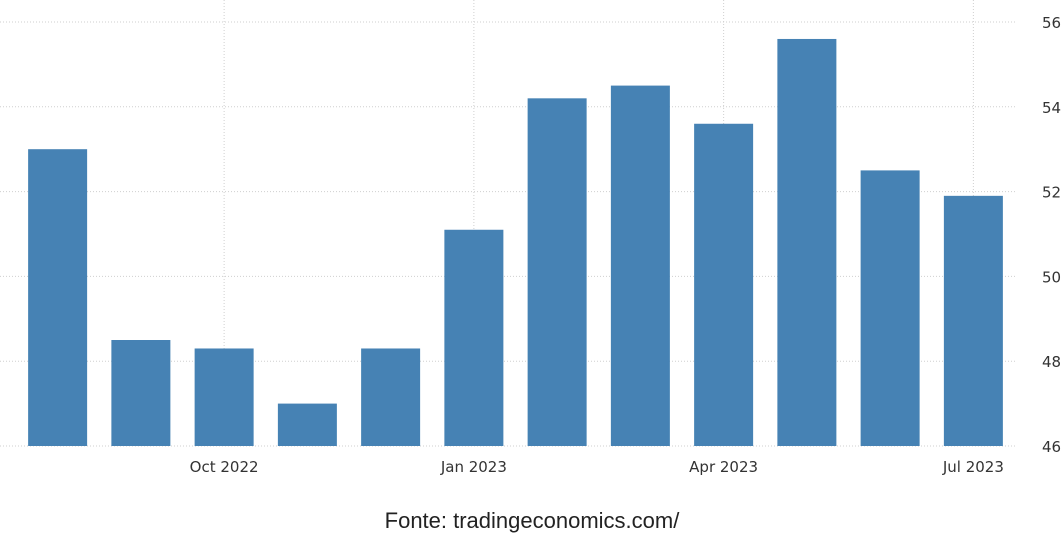 This screenshot has height=535, width=1064. I want to click on x-axis-ticks: Oct 2022 Jan 2023 Apr 2023 Jul 2023, so click(597, 467).